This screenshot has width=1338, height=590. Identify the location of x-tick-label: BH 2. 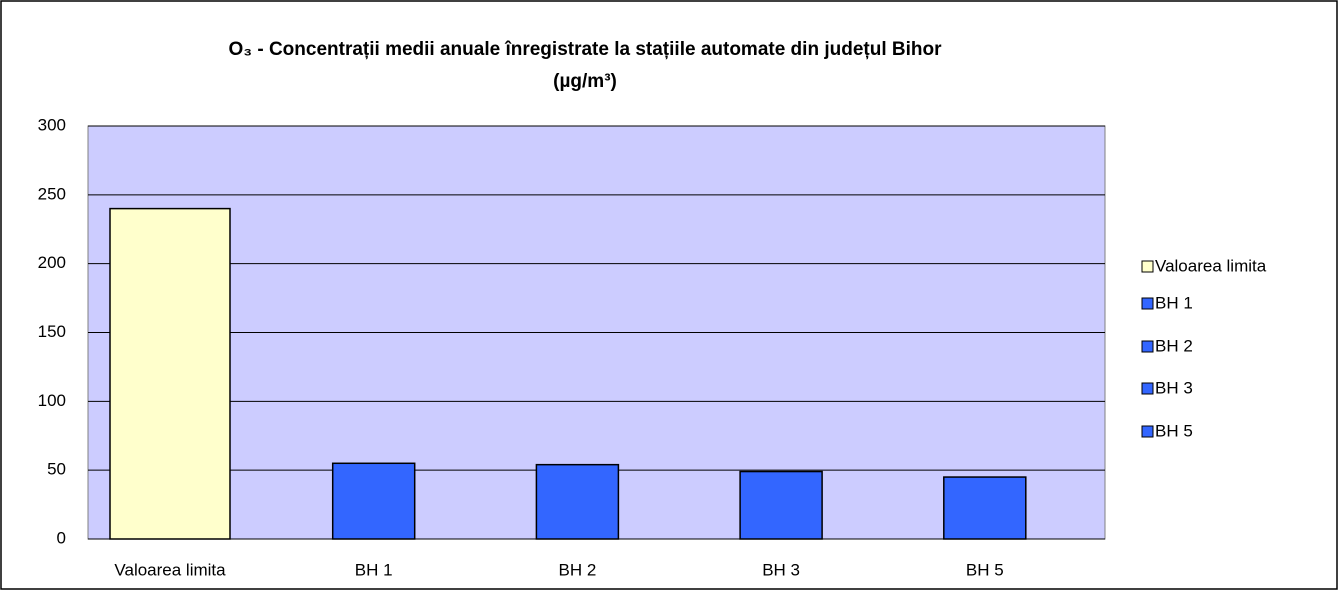
(578, 569).